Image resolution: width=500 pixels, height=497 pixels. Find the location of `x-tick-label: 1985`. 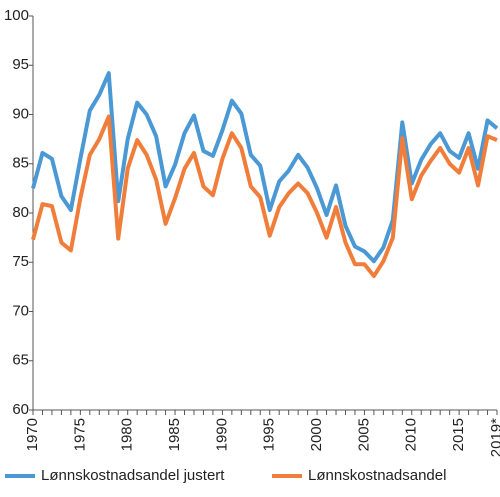

x-tick-label: 1985 is located at coordinates (174, 434).